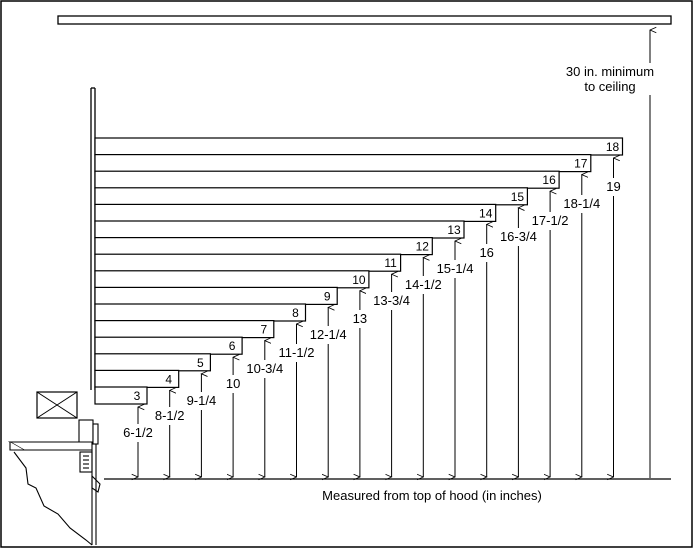 The width and height of the screenshot is (693, 553). Describe the element at coordinates (57, 405) in the screenshot. I see `crossed-box-icon` at that location.